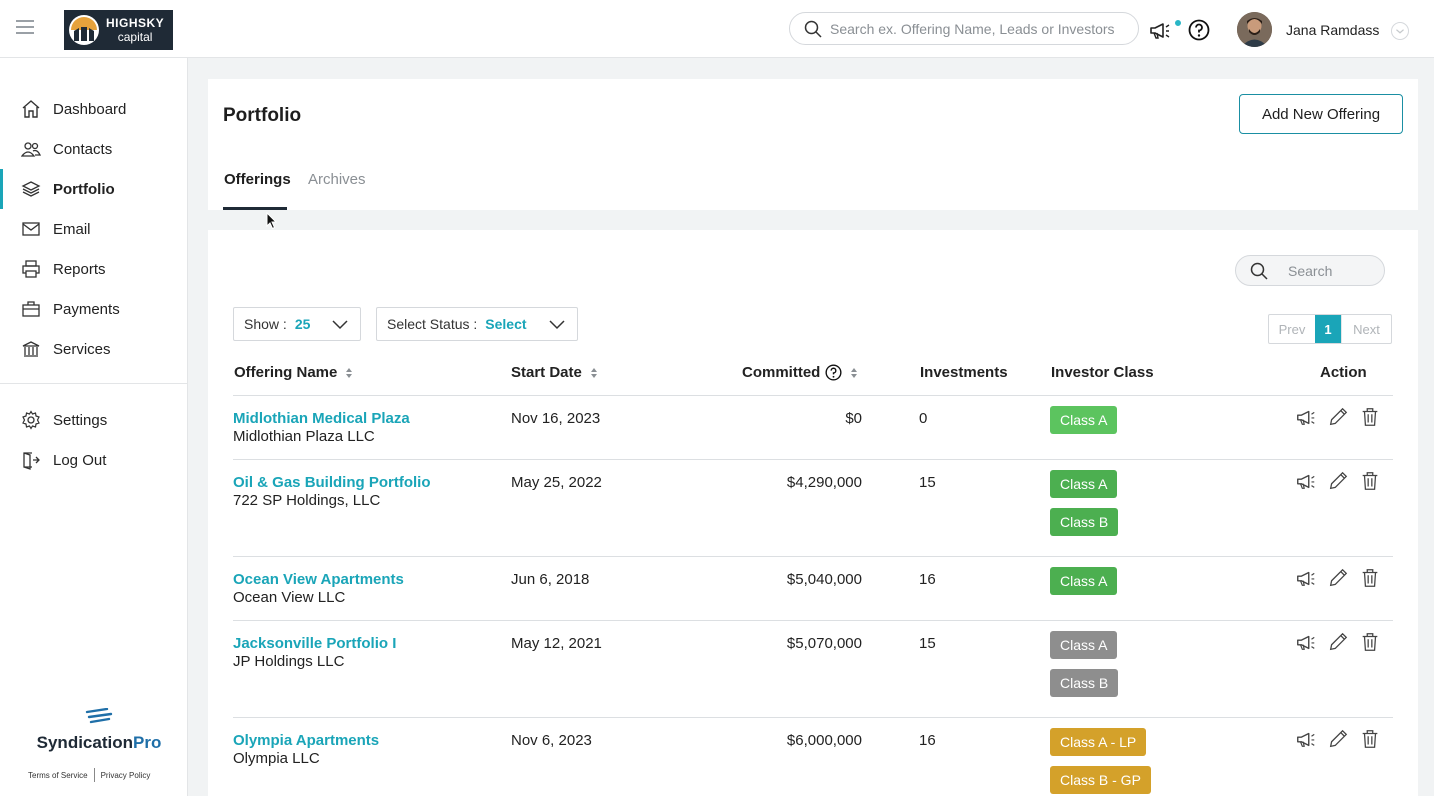 This screenshot has width=1434, height=796. I want to click on add-offering-button: Add New Offering, so click(1321, 114).